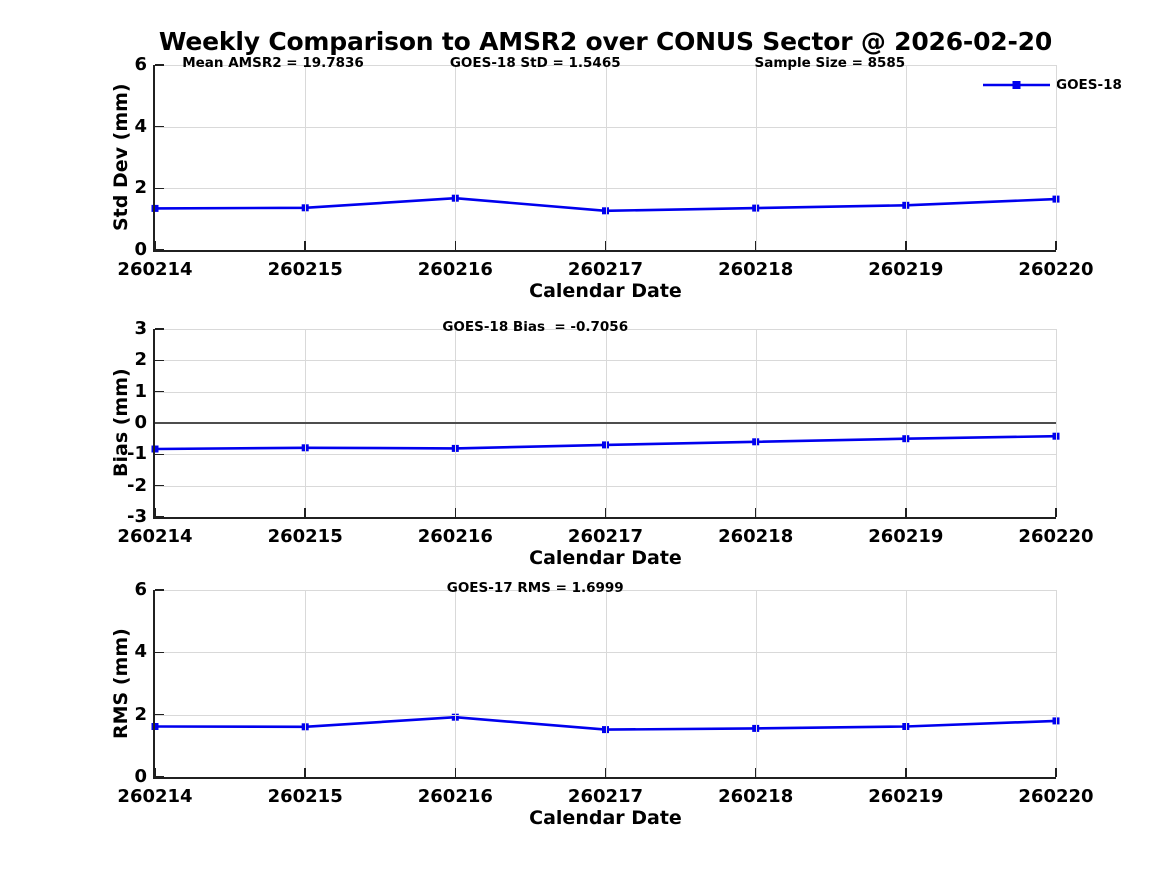 The height and width of the screenshot is (875, 1167). I want to click on y-tick-label: 6, so click(140, 64).